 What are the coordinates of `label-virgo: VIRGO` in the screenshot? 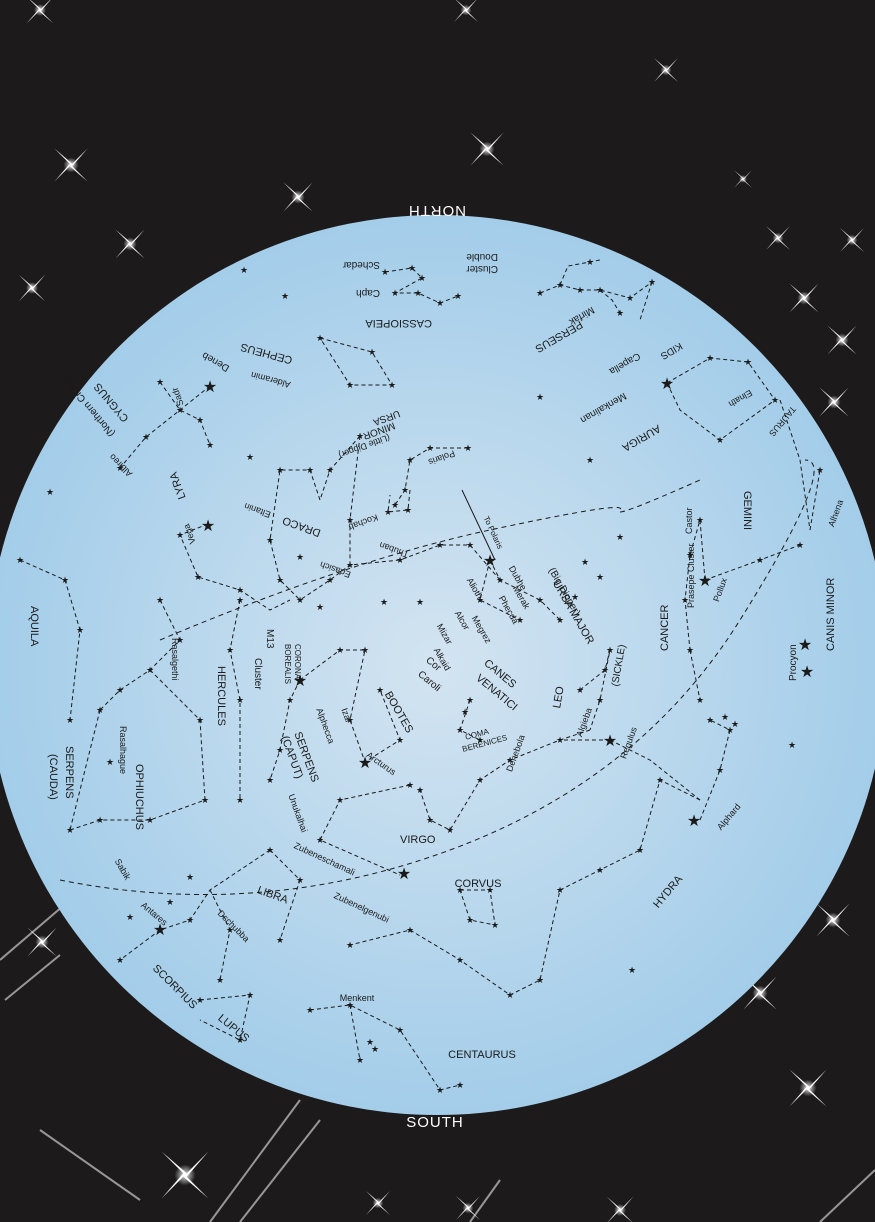 It's located at (418, 840).